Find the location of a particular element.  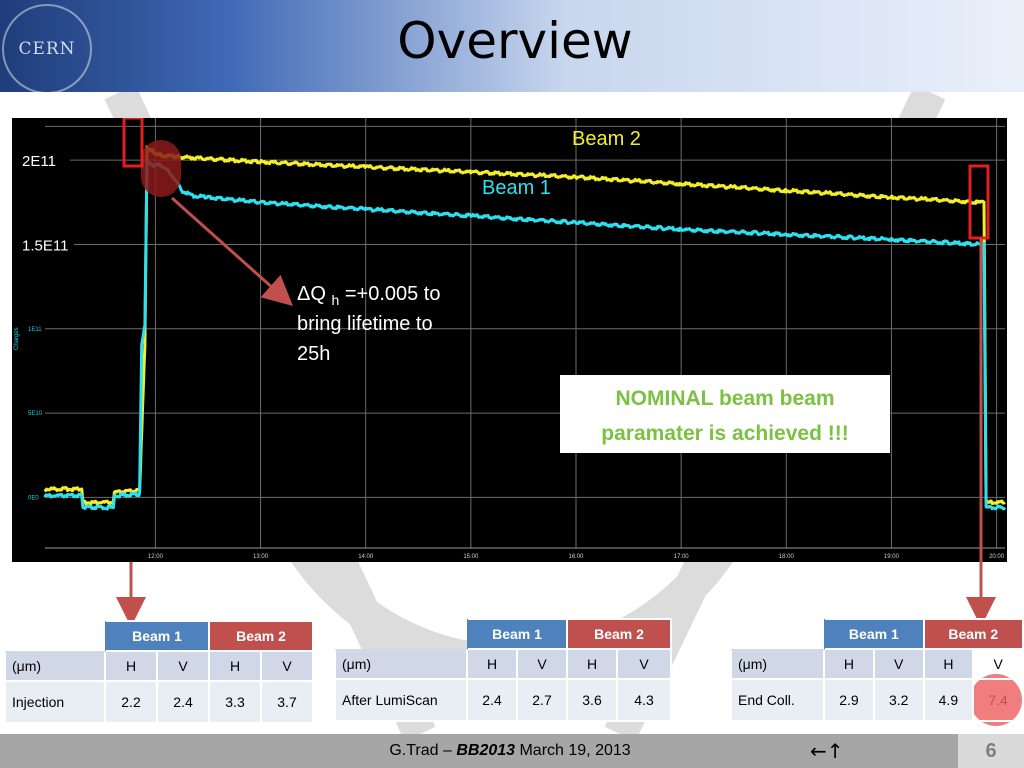

tune-highlight-marker is located at coordinates (161, 168).